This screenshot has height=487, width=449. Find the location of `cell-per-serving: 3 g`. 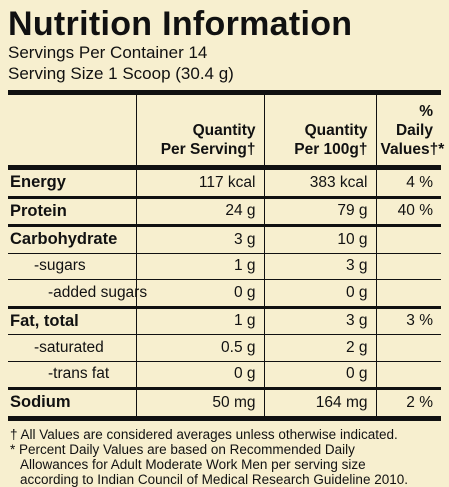

cell-per-serving: 3 g is located at coordinates (199, 239).